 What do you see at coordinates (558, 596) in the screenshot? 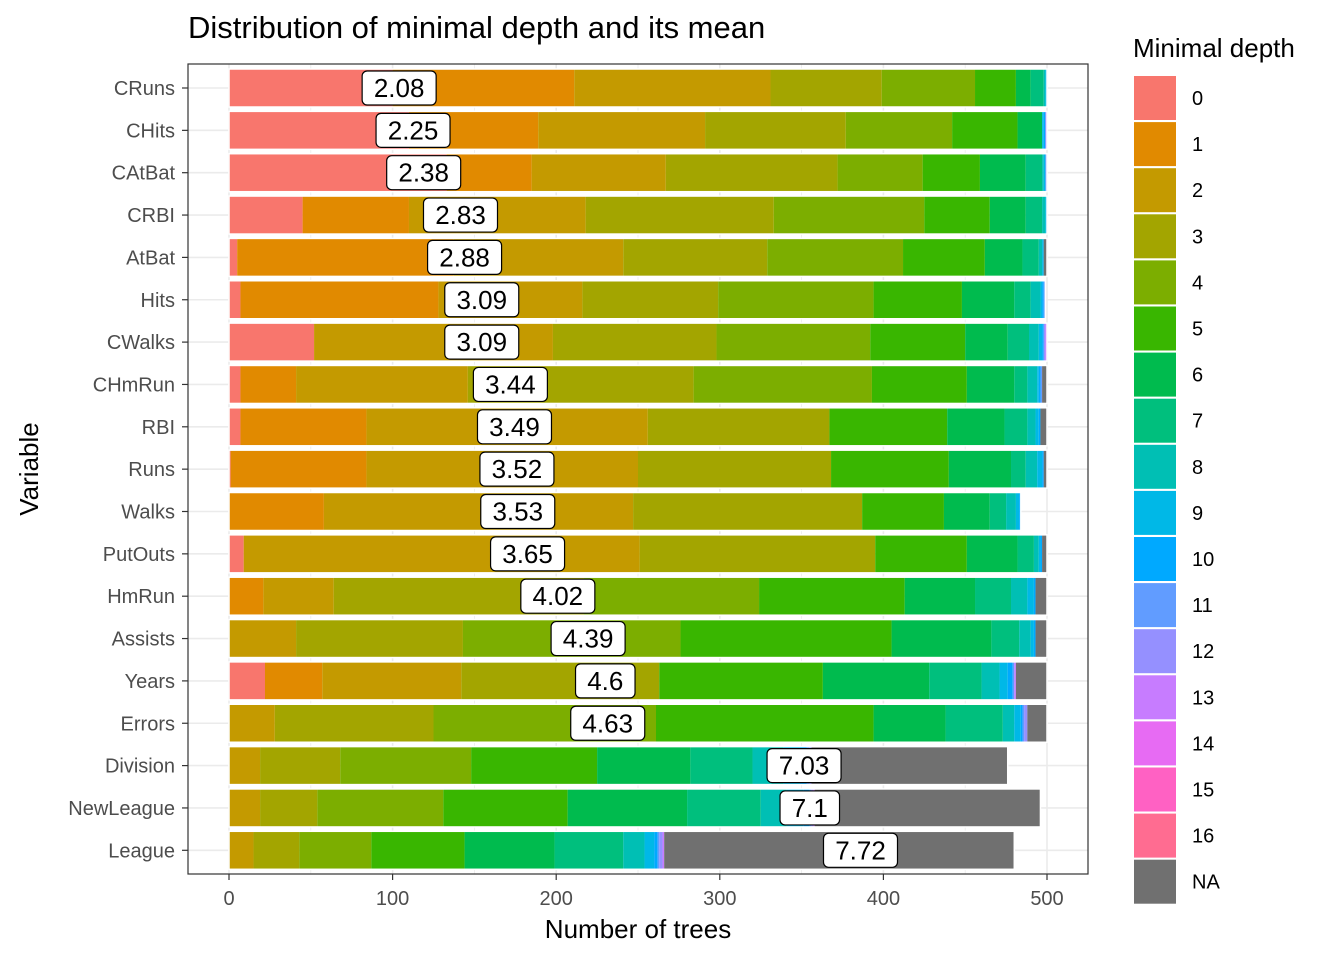
I see `mean-label: 4.02` at bounding box center [558, 596].